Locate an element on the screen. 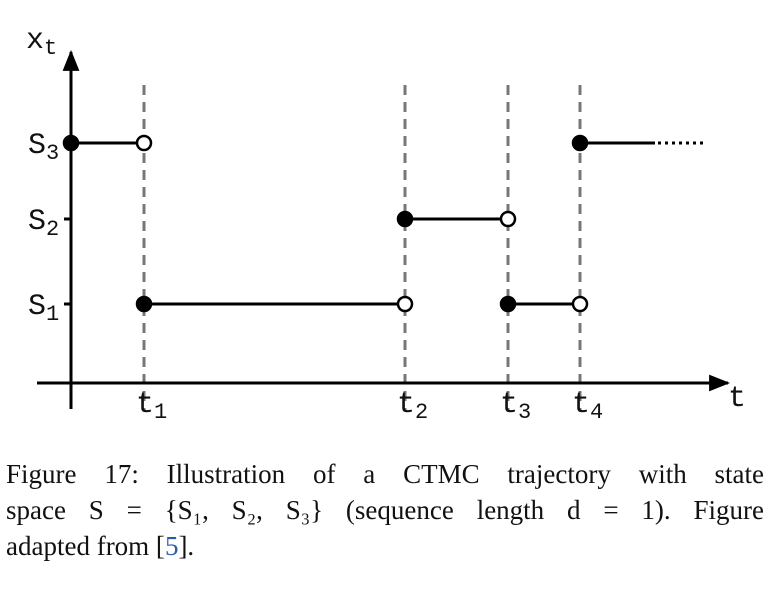 The image size is (778, 592). citation-link: 5 is located at coordinates (171, 546).